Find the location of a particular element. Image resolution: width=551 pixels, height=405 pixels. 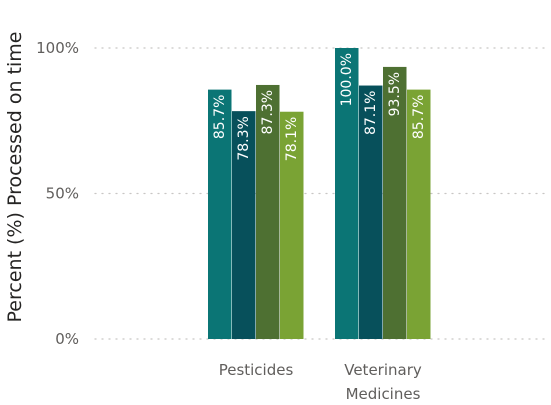

x-category-label: Medicines is located at coordinates (383, 394).